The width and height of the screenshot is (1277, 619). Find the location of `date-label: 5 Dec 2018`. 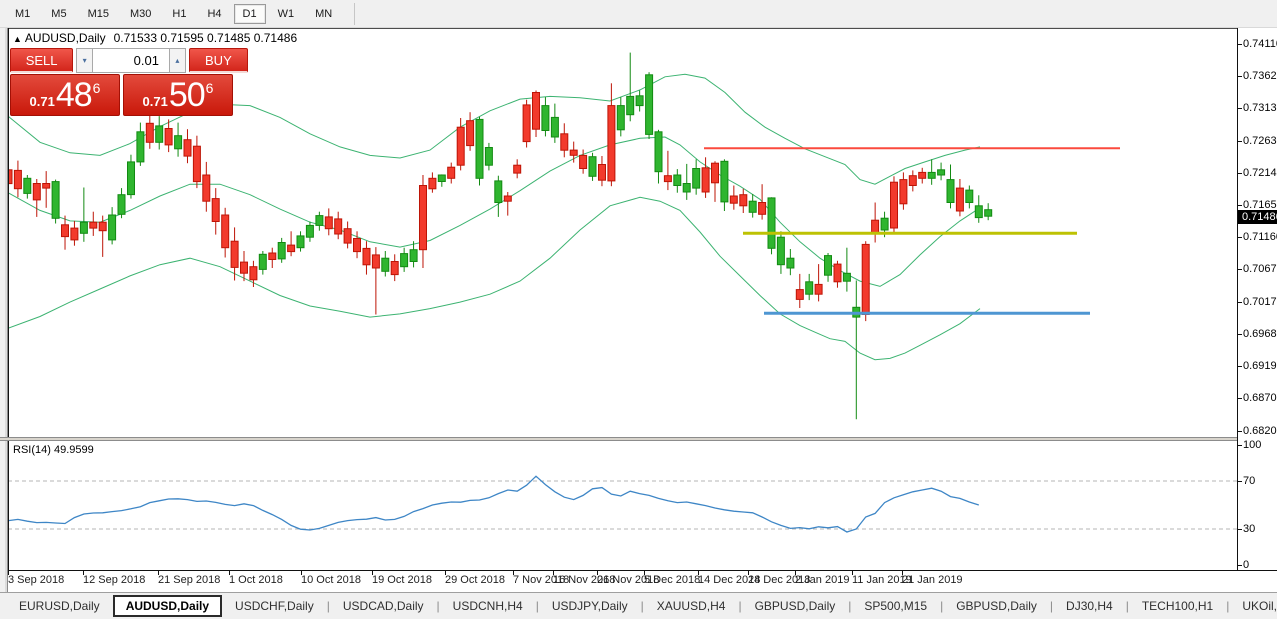

date-label: 5 Dec 2018 is located at coordinates (672, 580).